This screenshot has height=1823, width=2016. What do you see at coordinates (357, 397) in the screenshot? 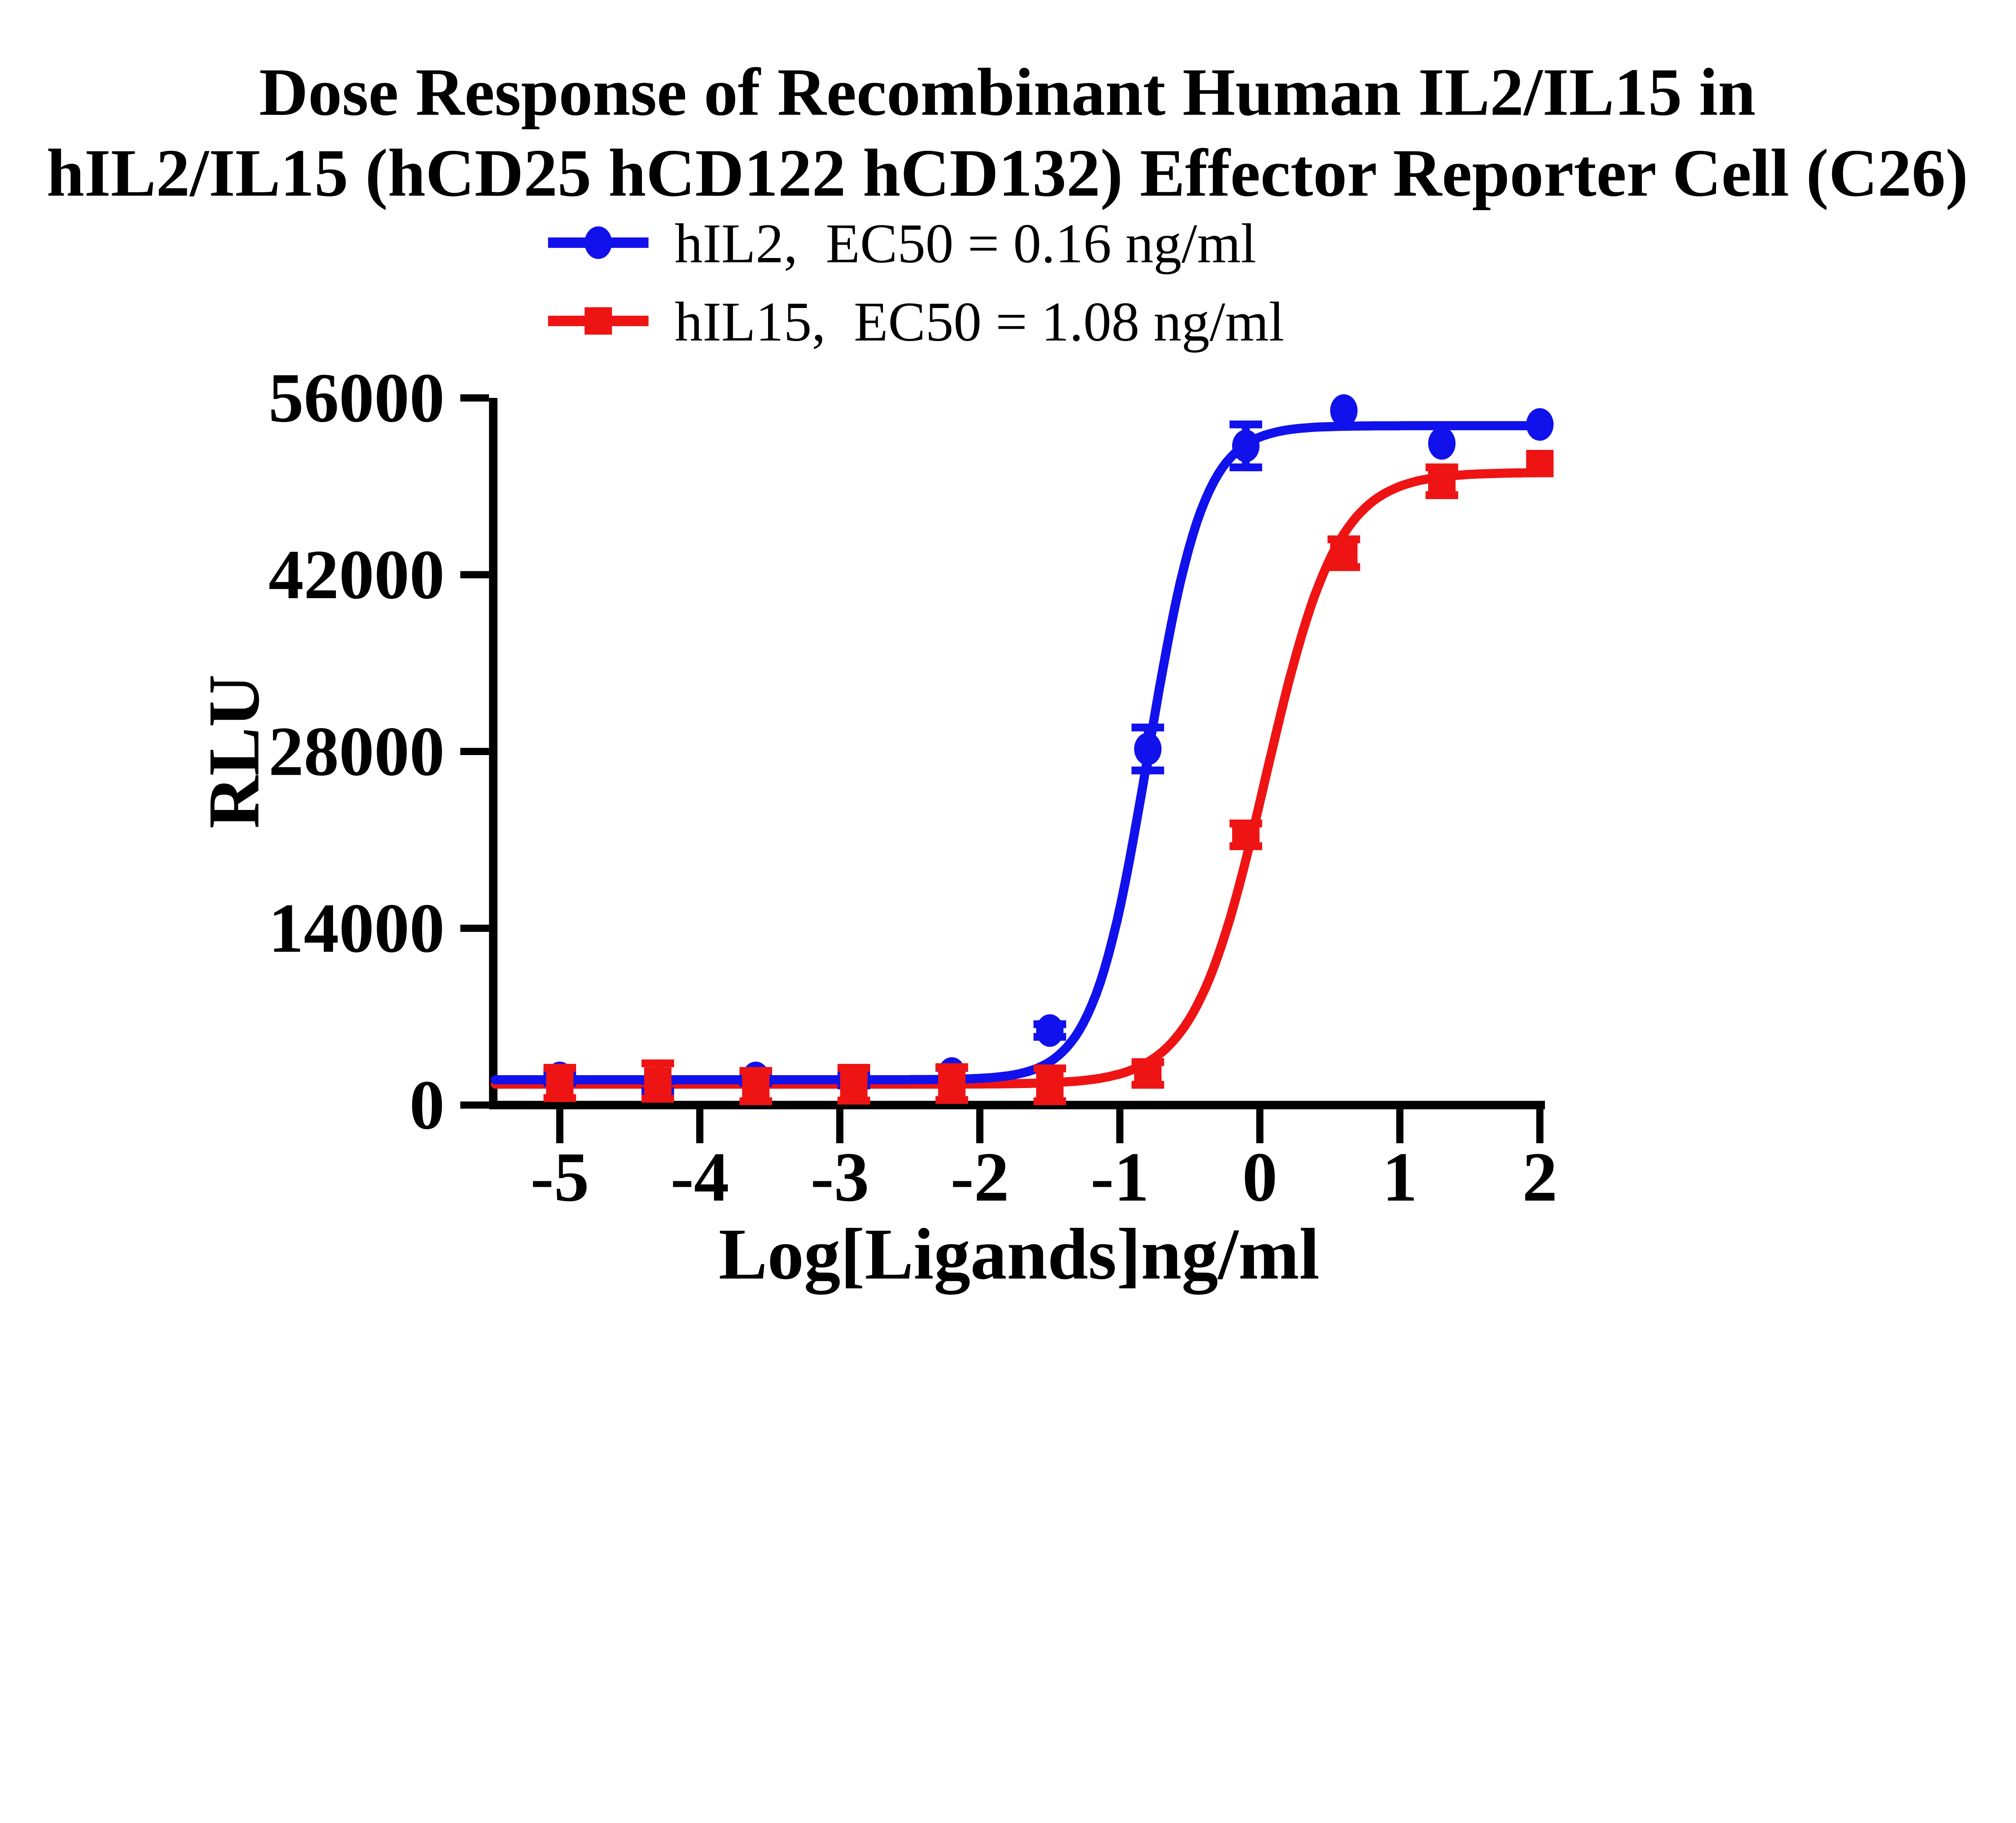
I see `y-tick-label: 56000` at bounding box center [357, 397].